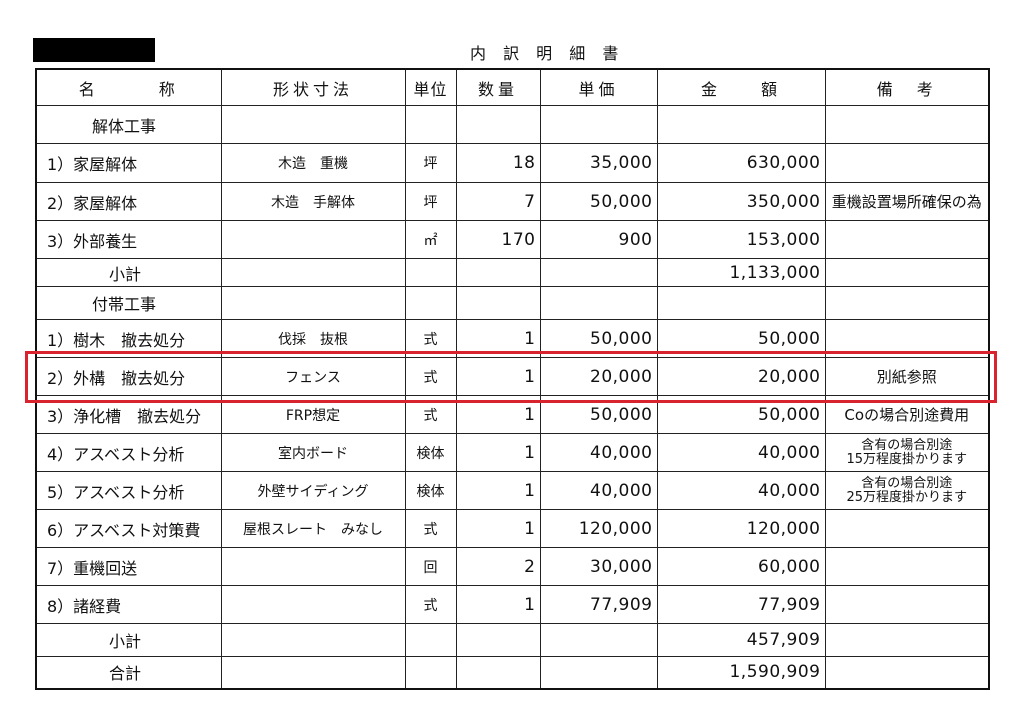  What do you see at coordinates (512, 124) in the screenshot?
I see `section-row: 解体工事` at bounding box center [512, 124].